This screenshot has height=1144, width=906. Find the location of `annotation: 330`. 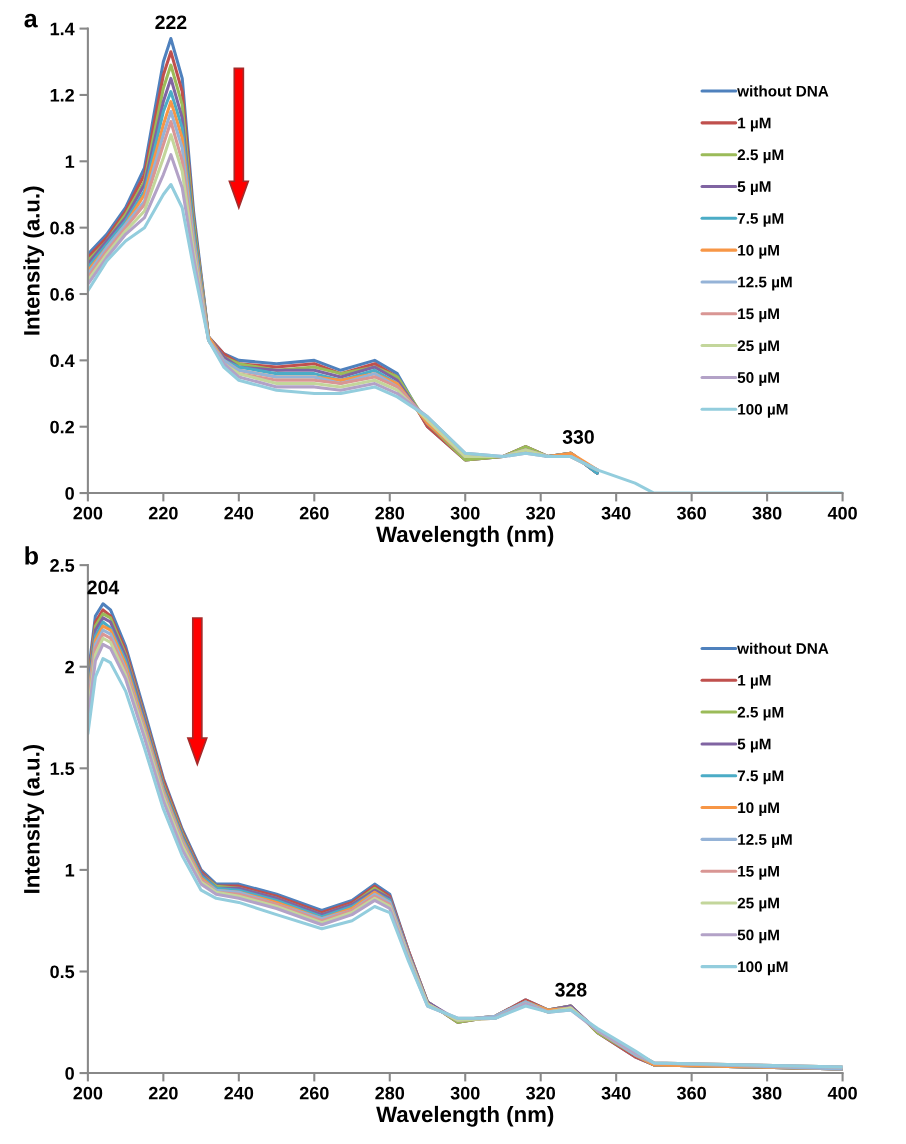

annotation: 330 is located at coordinates (578, 437).